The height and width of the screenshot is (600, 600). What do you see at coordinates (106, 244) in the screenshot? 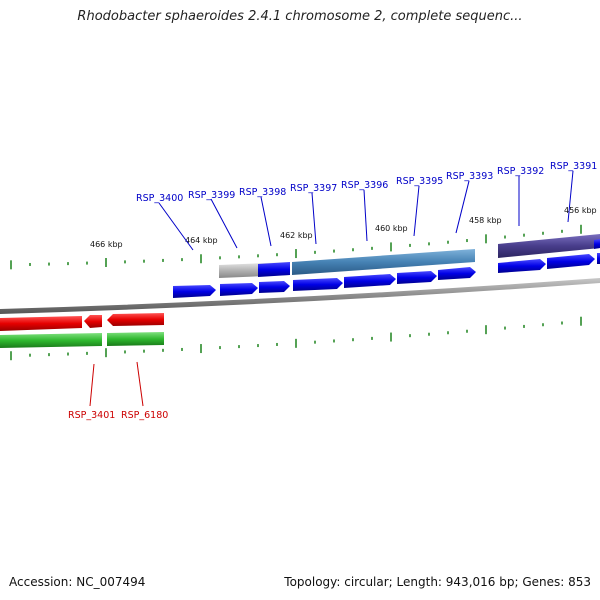
I see `scale-label-466: 466 kbp` at bounding box center [106, 244].